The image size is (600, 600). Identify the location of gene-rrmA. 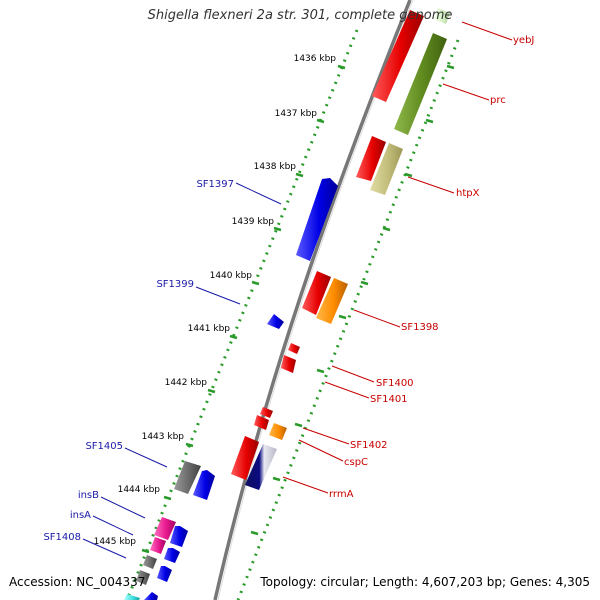
(261, 467).